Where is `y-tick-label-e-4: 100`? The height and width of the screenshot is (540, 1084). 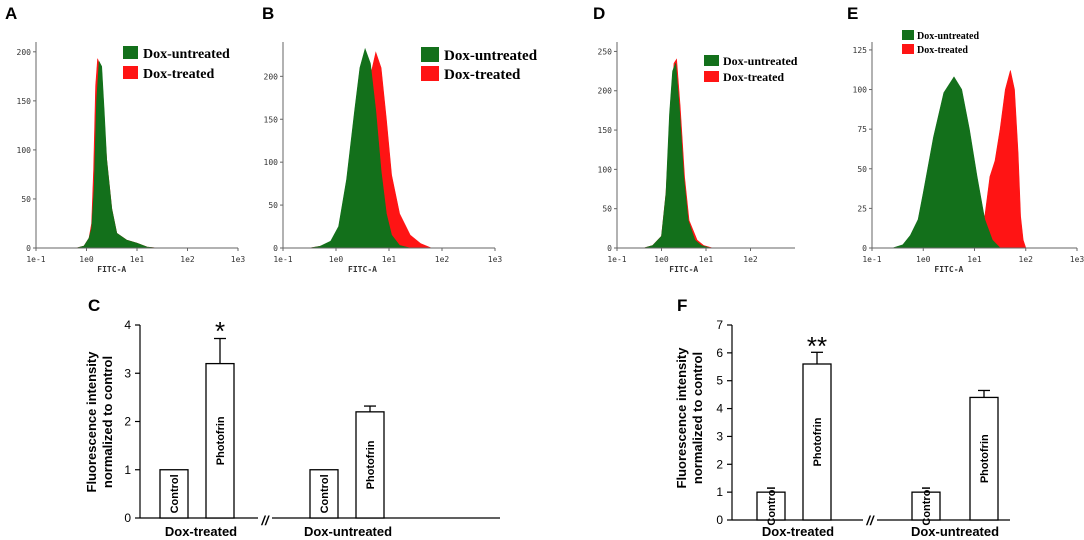
y-tick-label-e-4: 100 is located at coordinates (860, 90).